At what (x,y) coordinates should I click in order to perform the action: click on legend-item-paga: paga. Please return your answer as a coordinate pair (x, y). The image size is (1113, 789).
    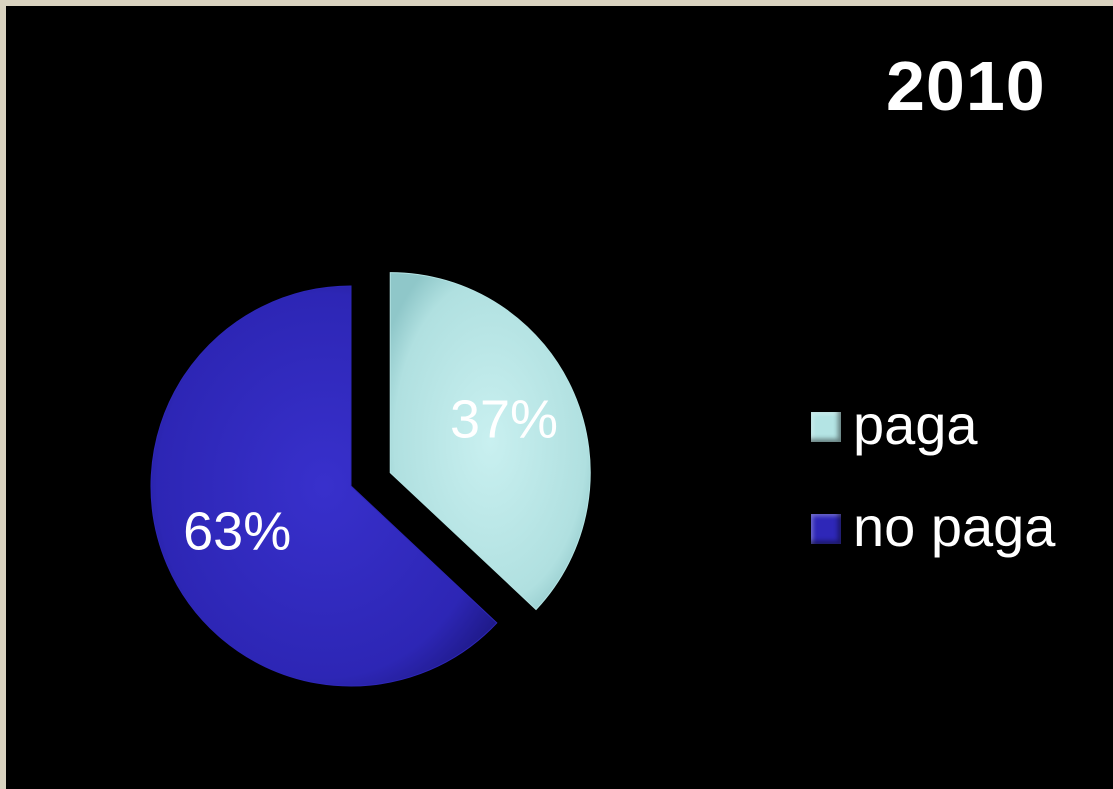
    Looking at the image, I should click on (933, 424).